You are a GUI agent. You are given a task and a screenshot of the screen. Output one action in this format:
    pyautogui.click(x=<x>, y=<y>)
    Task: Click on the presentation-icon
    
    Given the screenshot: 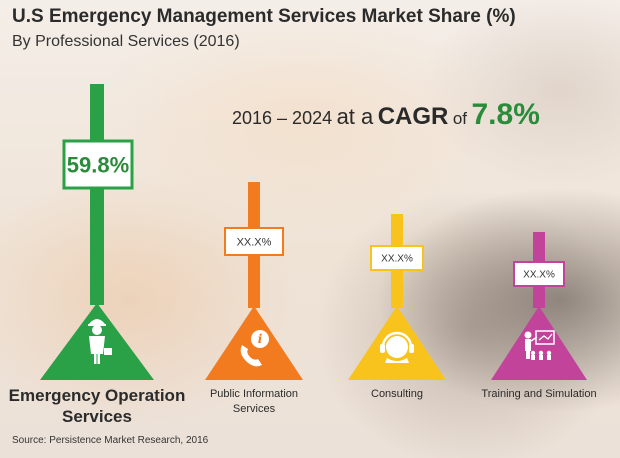 What is the action you would take?
    pyautogui.click(x=539, y=345)
    